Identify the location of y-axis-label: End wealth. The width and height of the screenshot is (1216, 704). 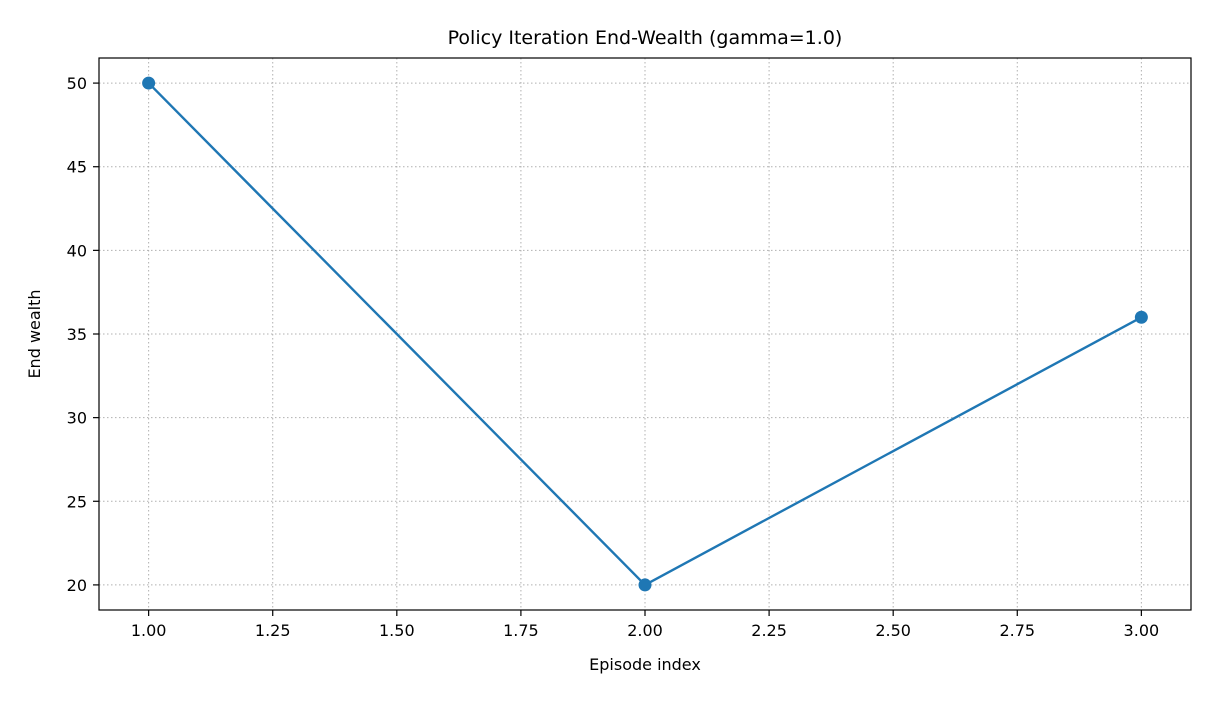
(34, 333).